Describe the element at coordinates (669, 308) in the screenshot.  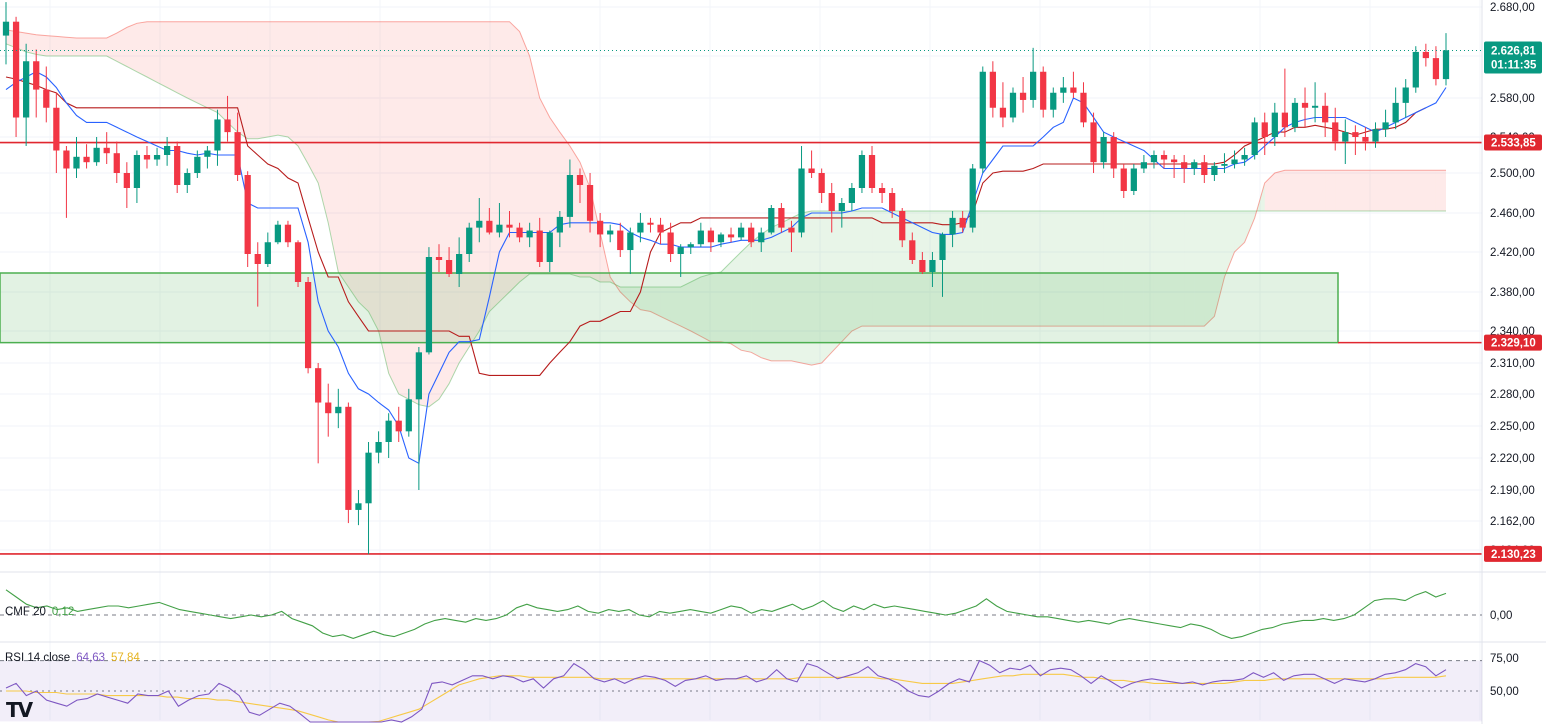
I see `zone-rect` at that location.